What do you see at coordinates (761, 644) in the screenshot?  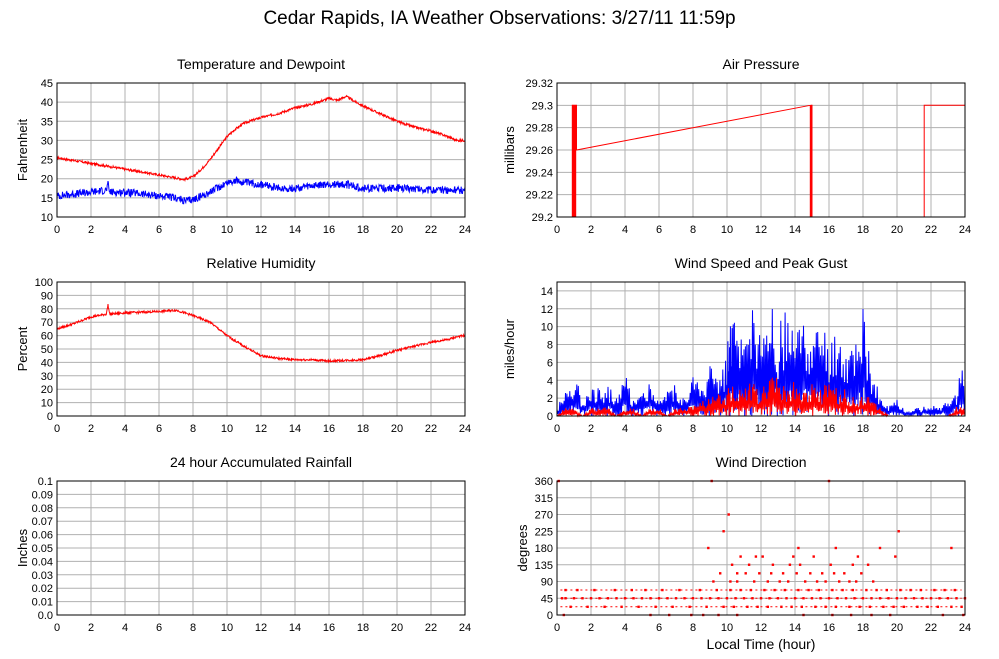 I see `x-axis-label: Local Time (hour)` at bounding box center [761, 644].